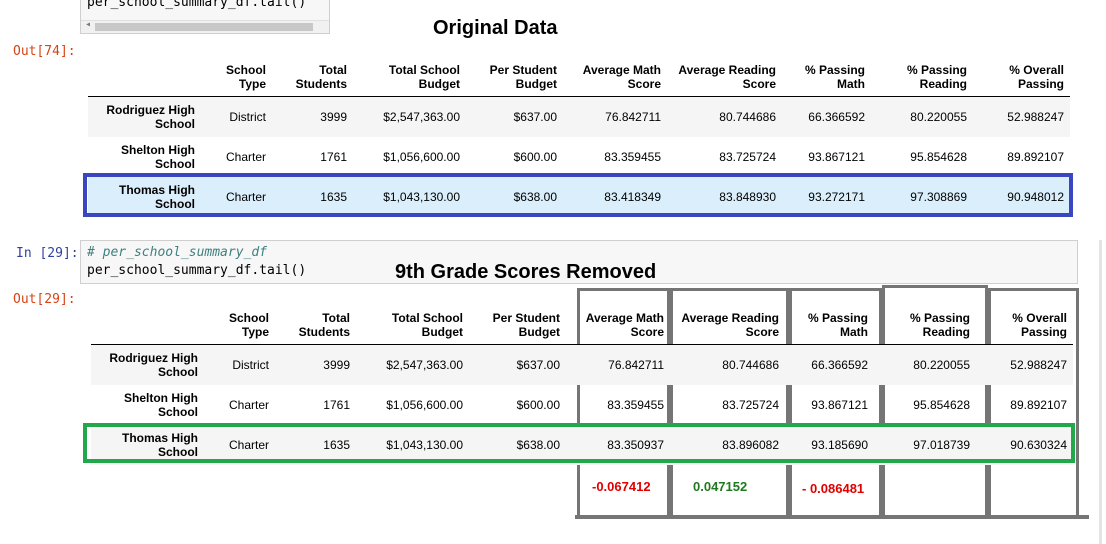 This screenshot has width=1106, height=544. Describe the element at coordinates (632, 197) in the screenshot. I see `table-cell: 83.418349` at that location.